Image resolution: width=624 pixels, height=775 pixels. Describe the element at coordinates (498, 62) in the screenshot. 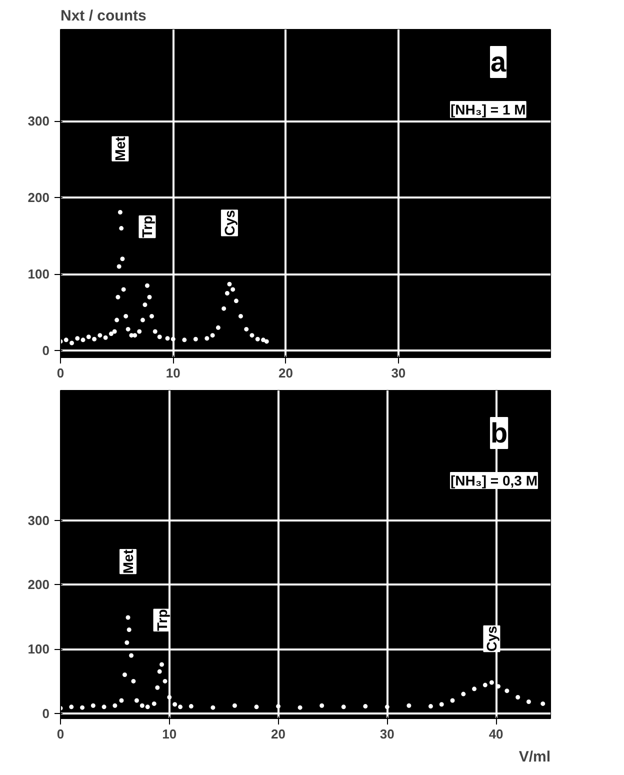

I see `annotation: a` at that location.